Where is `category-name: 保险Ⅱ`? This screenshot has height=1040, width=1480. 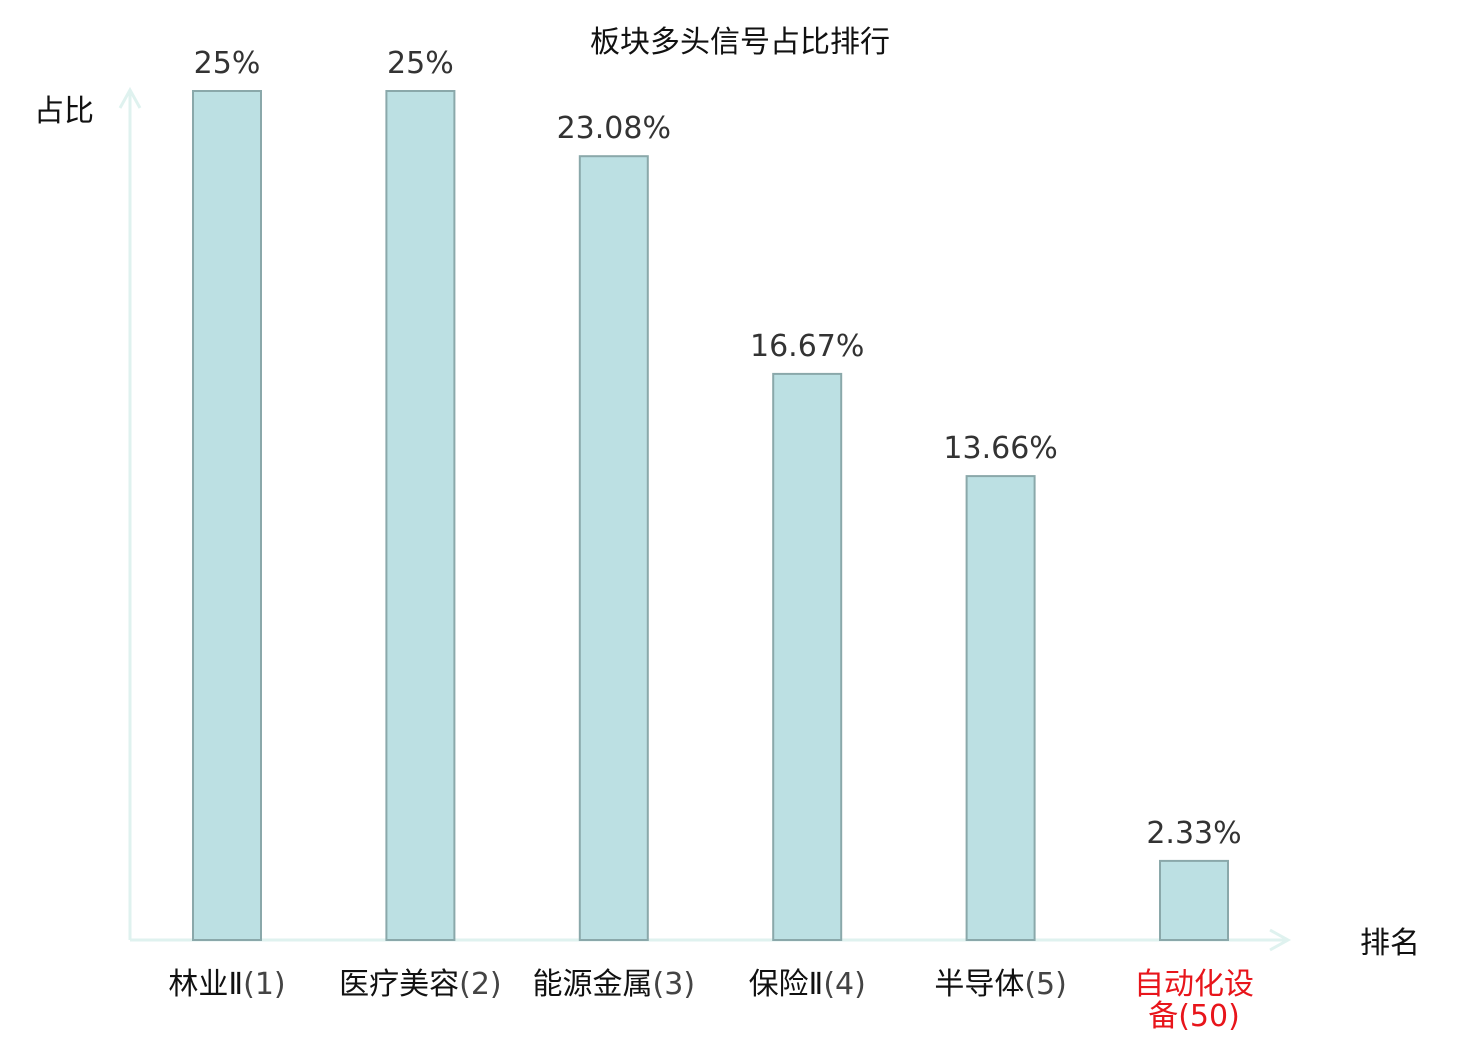 category-name: 保险Ⅱ is located at coordinates (786, 984).